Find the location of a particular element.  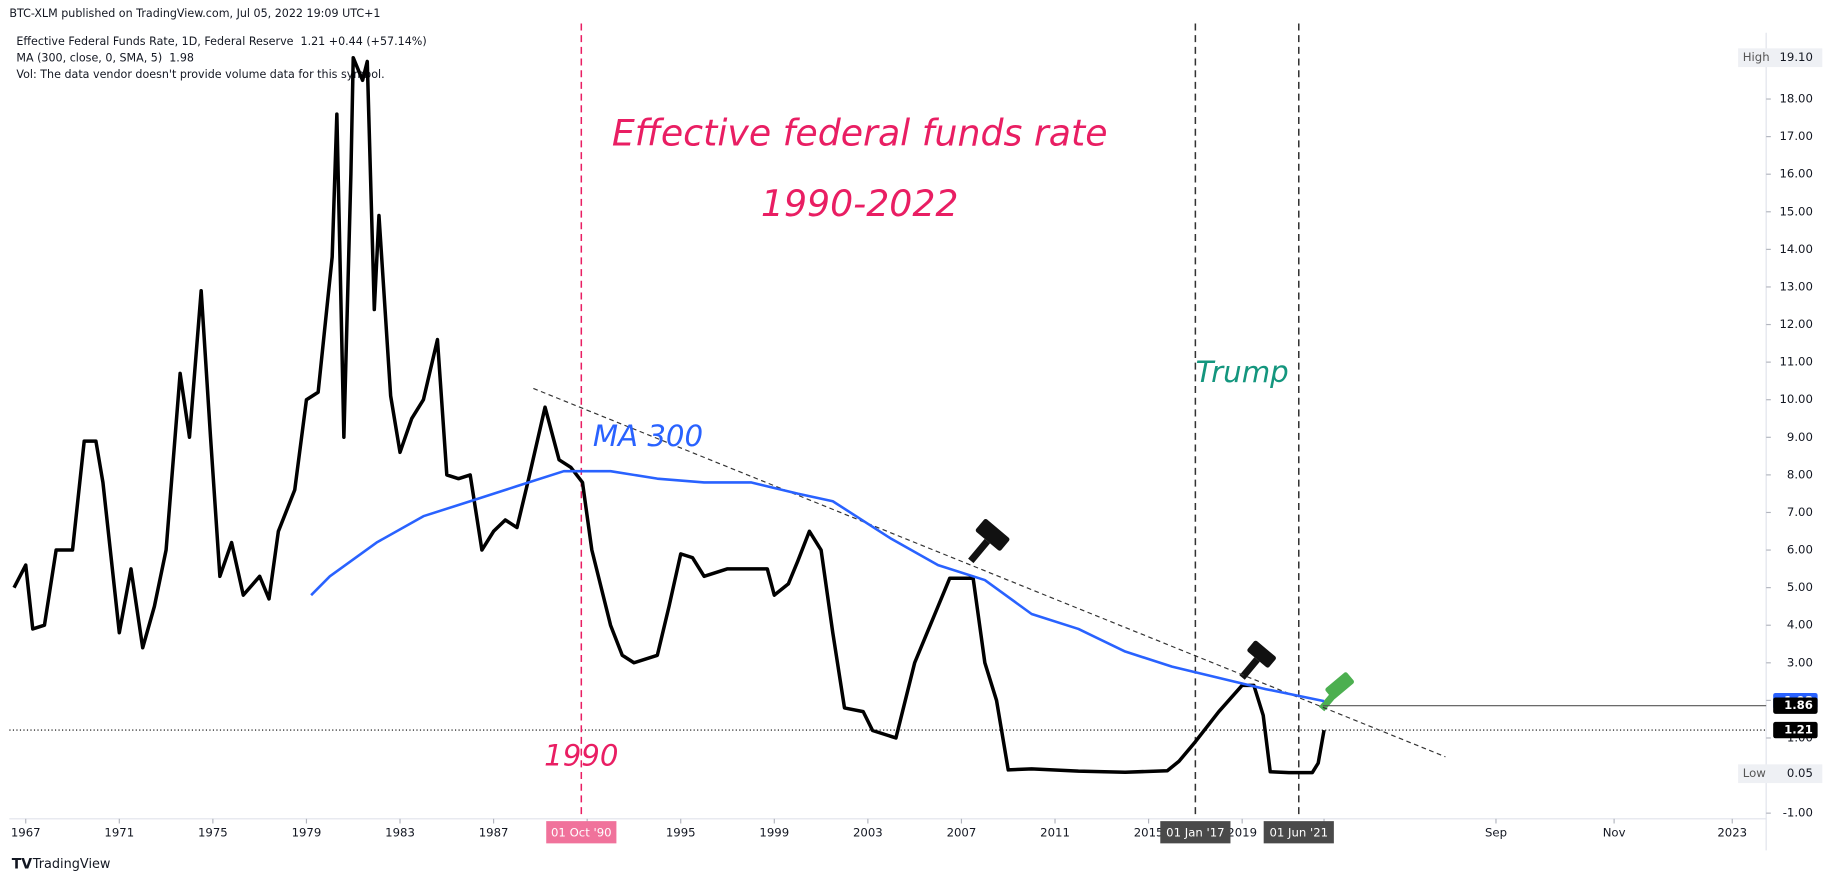

marker-label: 01 Jun '21 is located at coordinates (1298, 832).